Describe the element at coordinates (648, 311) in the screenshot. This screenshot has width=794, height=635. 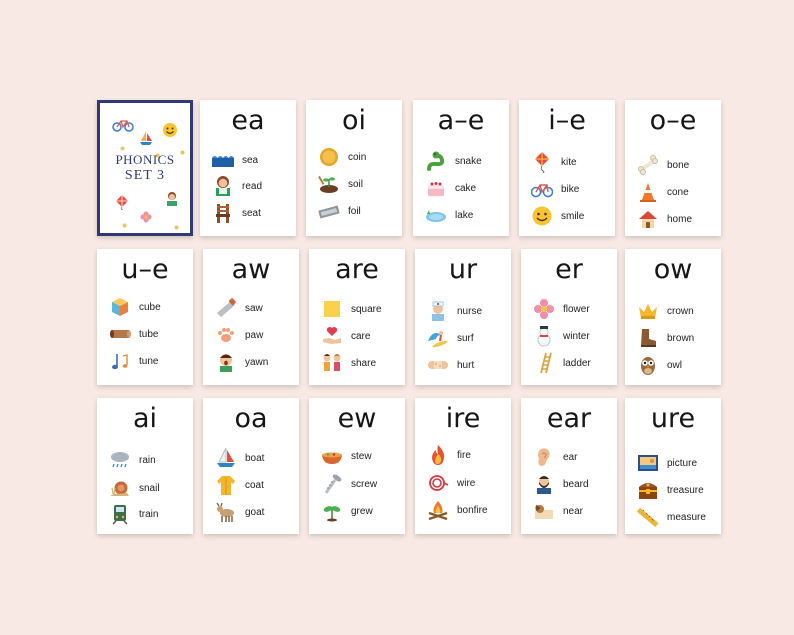
I see `crown-icon` at that location.